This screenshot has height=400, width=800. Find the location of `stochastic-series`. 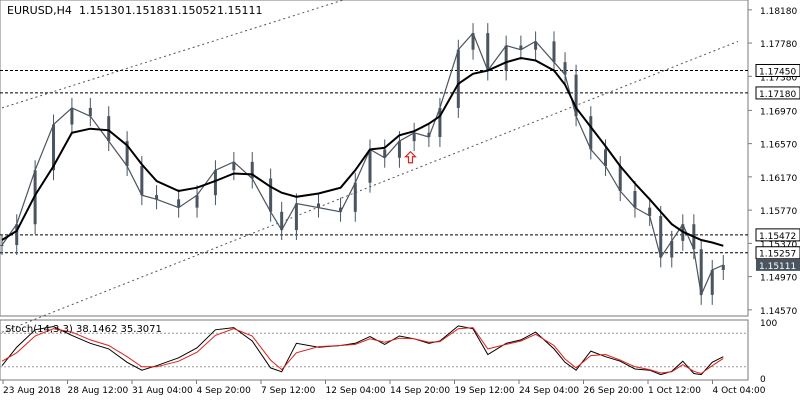

stochastic-series is located at coordinates (374, 350).